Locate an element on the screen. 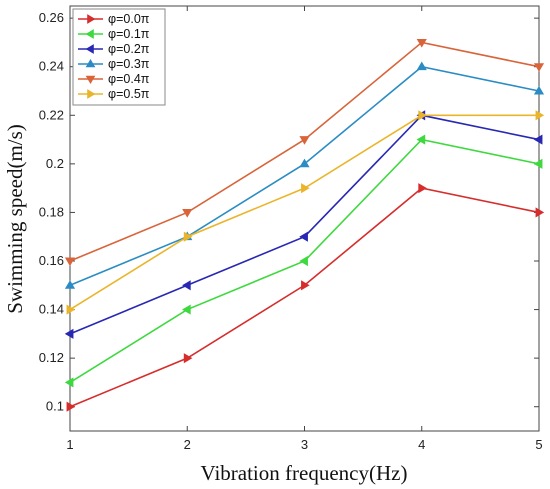 The image size is (550, 489). y-tick-label: 0.18 is located at coordinates (51, 211).